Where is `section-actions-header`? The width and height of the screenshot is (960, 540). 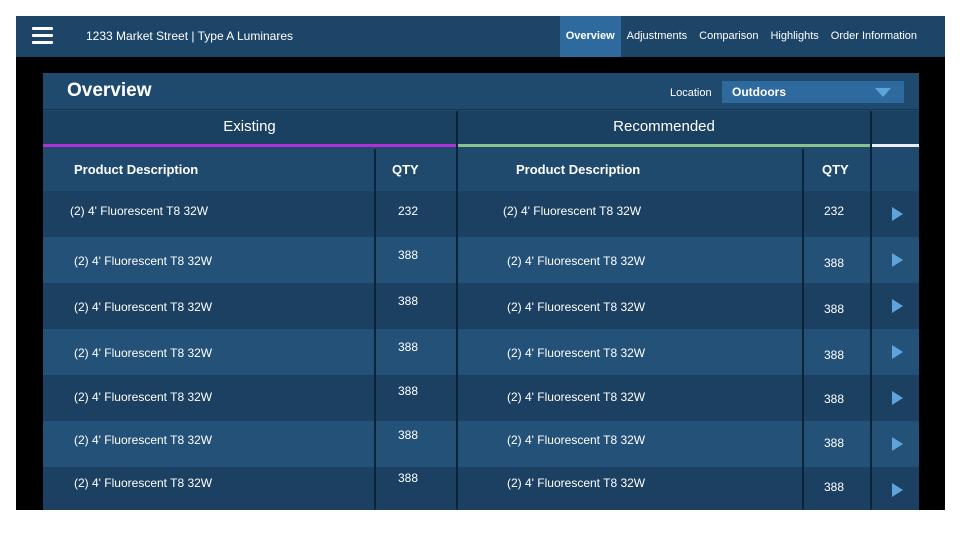 section-actions-header is located at coordinates (895, 129).